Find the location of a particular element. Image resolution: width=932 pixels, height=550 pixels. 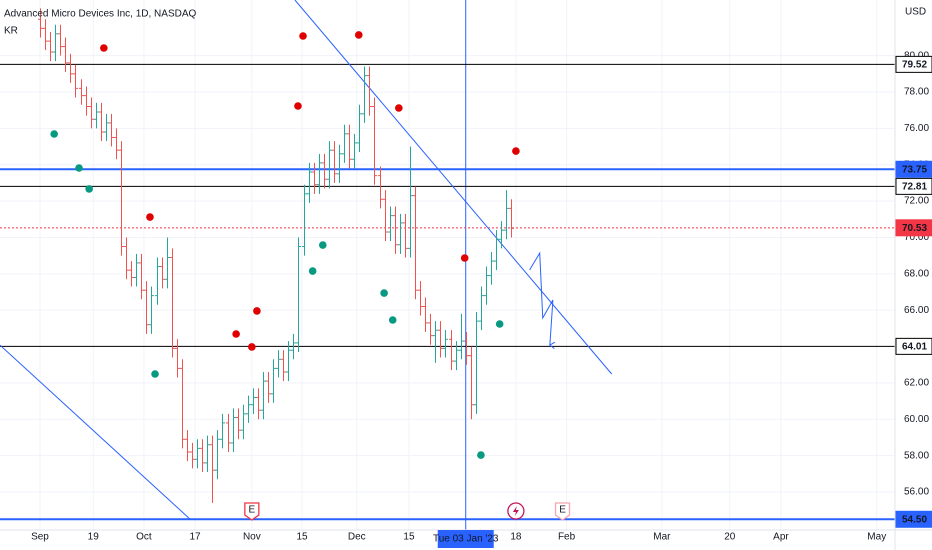

currency-label: USD is located at coordinates (915, 12).